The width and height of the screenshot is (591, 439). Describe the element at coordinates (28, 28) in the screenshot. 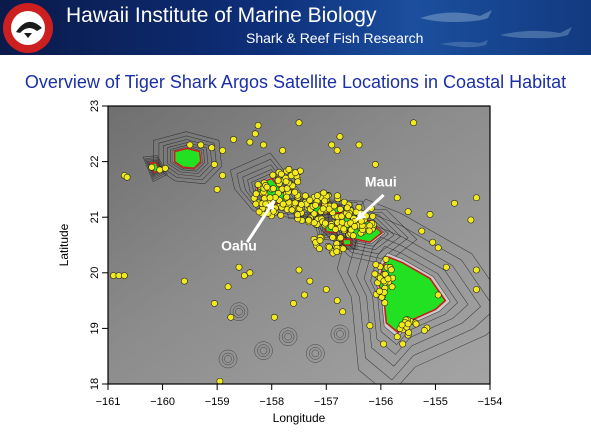

I see `himb-logo` at that location.